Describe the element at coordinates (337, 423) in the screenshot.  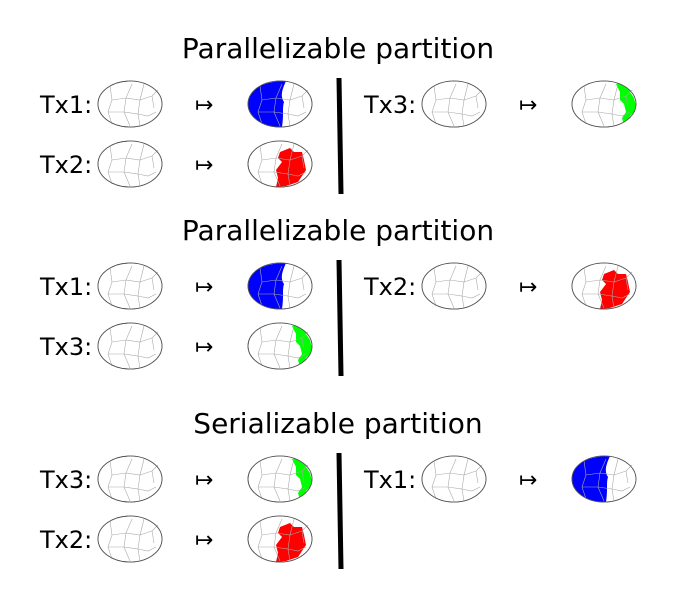
I see `section-title: Serializable partition` at that location.